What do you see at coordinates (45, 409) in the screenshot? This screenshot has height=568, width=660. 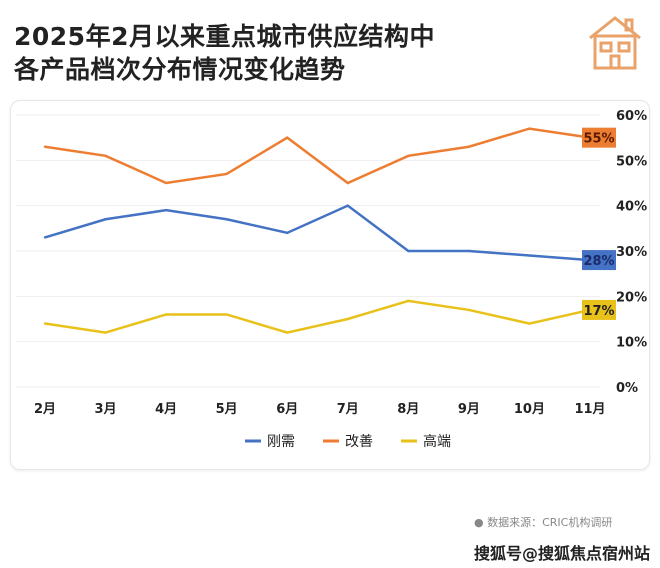 I see `x-tick-label: 2月` at bounding box center [45, 409].